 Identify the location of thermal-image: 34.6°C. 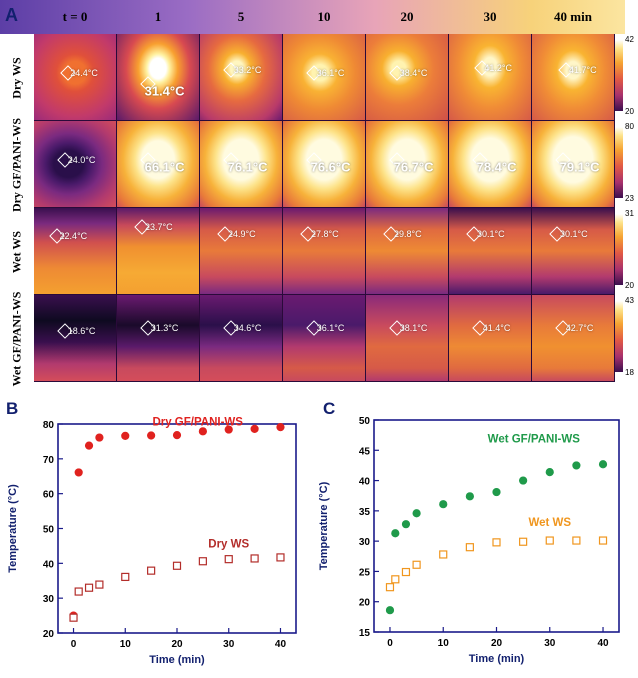
(241, 338).